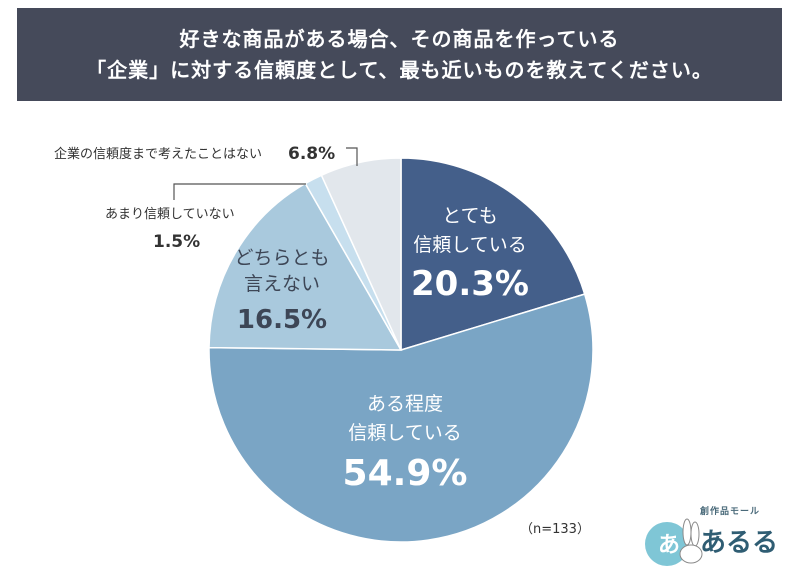 The image size is (800, 574). Describe the element at coordinates (399, 69) in the screenshot. I see `title-line-2: 「企業」に対する信頼度として、最も近いものを教えてください。` at that location.